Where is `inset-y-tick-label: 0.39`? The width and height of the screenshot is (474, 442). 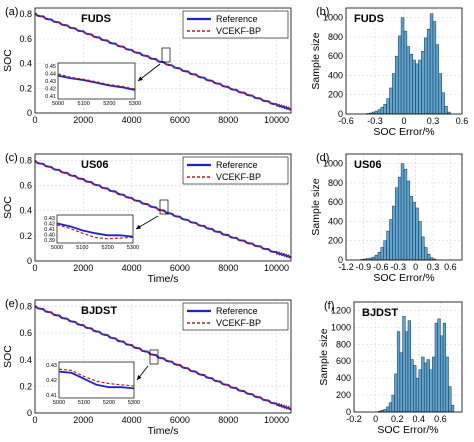 inset-y-tick-label: 0.39 is located at coordinates (49, 241).